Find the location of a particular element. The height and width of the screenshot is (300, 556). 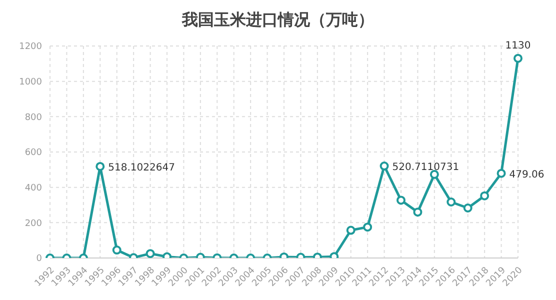

y-tick-label: 200 is located at coordinates (33, 223).